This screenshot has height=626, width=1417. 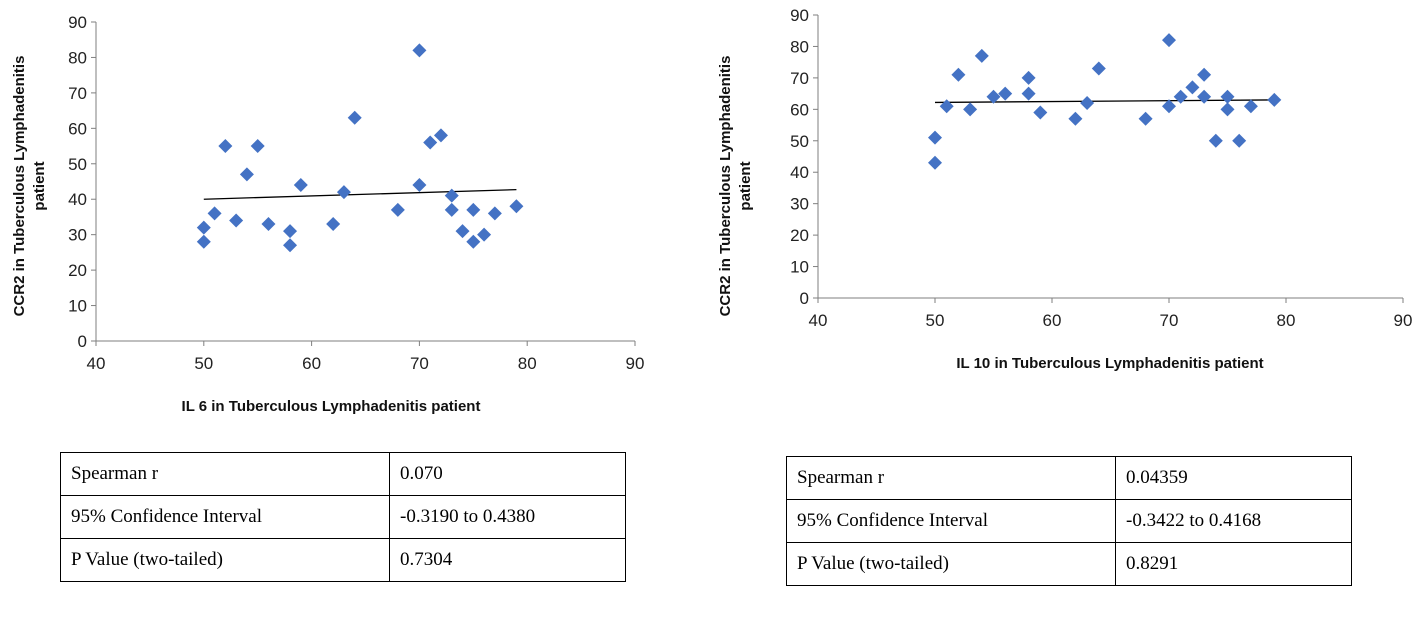 What do you see at coordinates (225, 560) in the screenshot?
I see `table-cell-label: P Value (two-tailed)` at bounding box center [225, 560].